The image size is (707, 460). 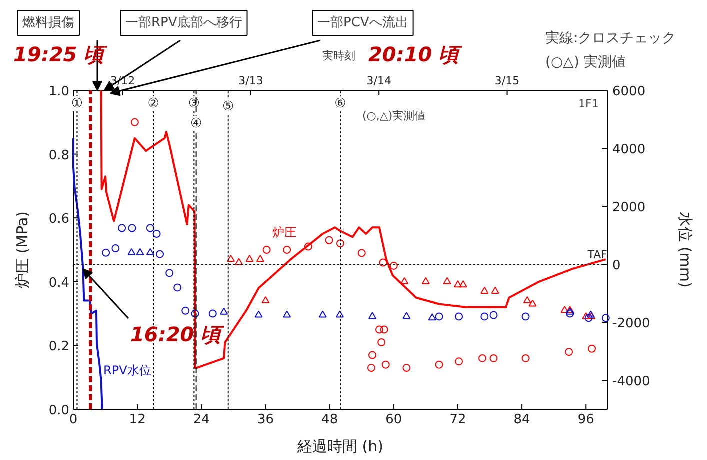 What do you see at coordinates (597, 255) in the screenshot?
I see `ref-line-label: TAF` at bounding box center [597, 255].